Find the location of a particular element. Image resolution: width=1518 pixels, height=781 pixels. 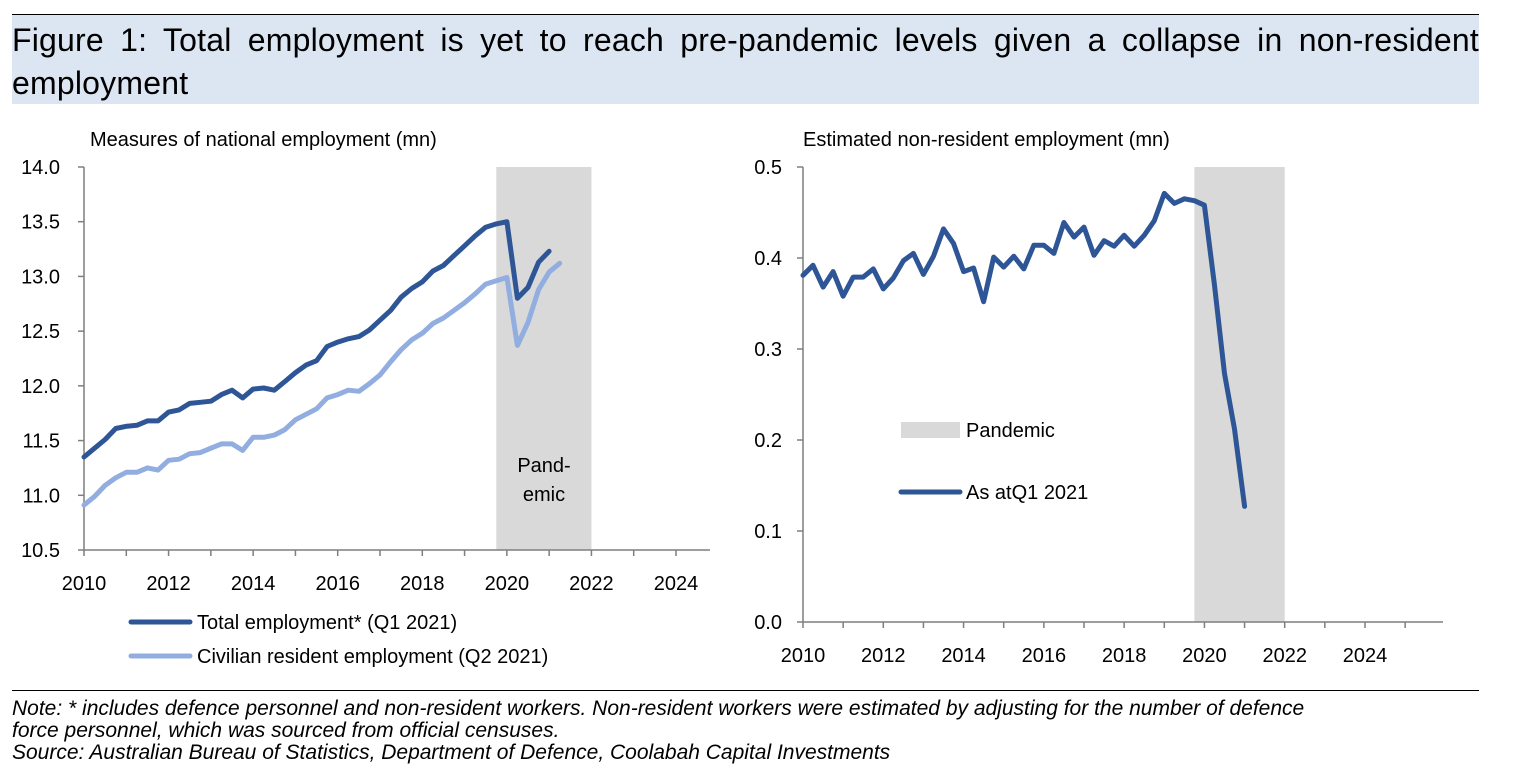

y-tick-label: 0.0 is located at coordinates (768, 623).